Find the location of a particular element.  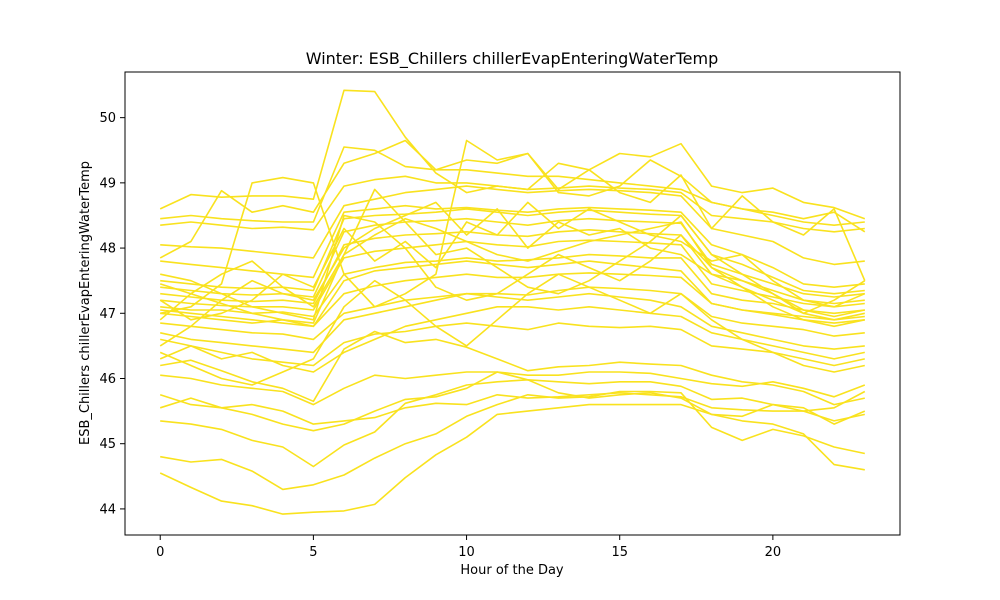

x-axis-label: Hour of the Day is located at coordinates (512, 570).